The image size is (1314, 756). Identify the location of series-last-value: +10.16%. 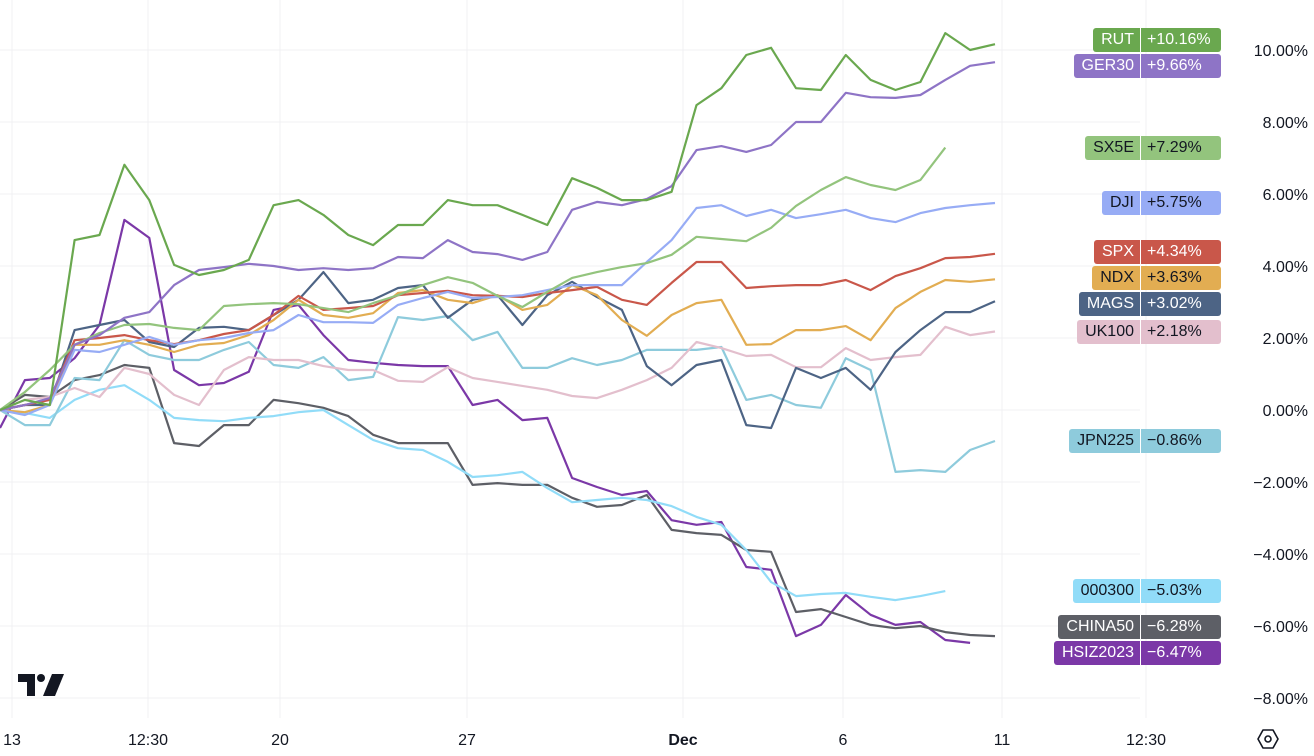
(1180, 40).